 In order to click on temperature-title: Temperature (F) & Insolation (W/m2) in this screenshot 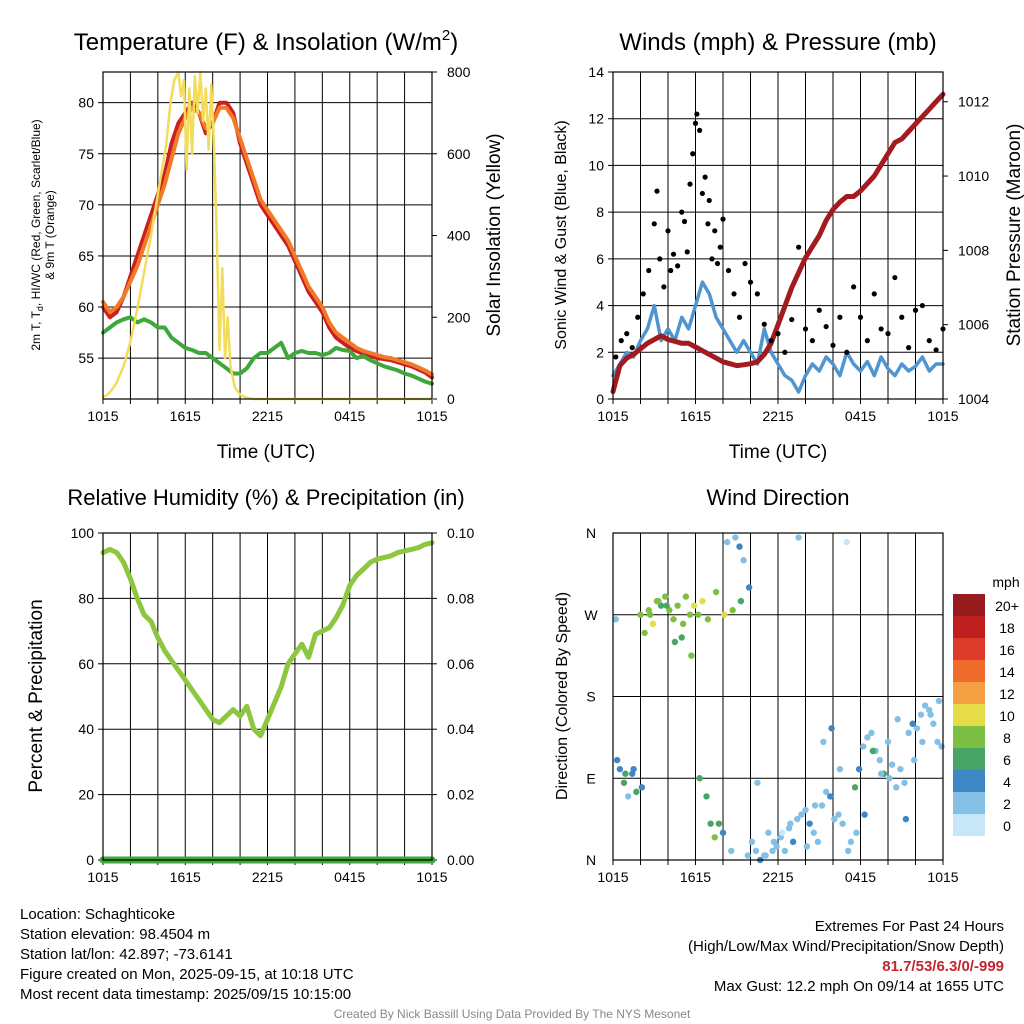, I will do `click(266, 41)`.